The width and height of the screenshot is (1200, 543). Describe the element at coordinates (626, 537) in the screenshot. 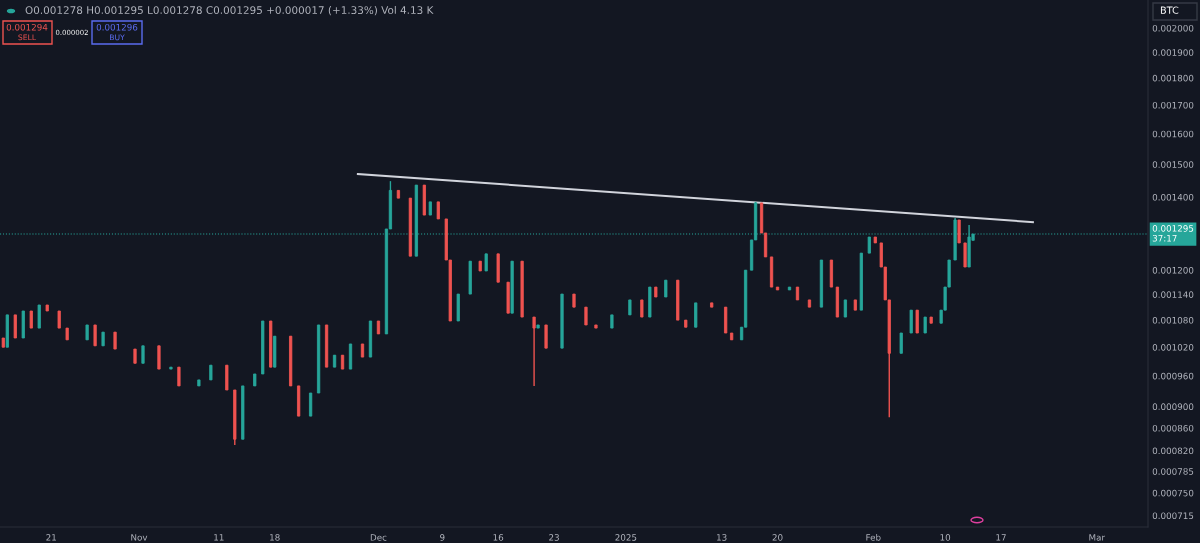

I see `x-tick-label: 2025` at that location.